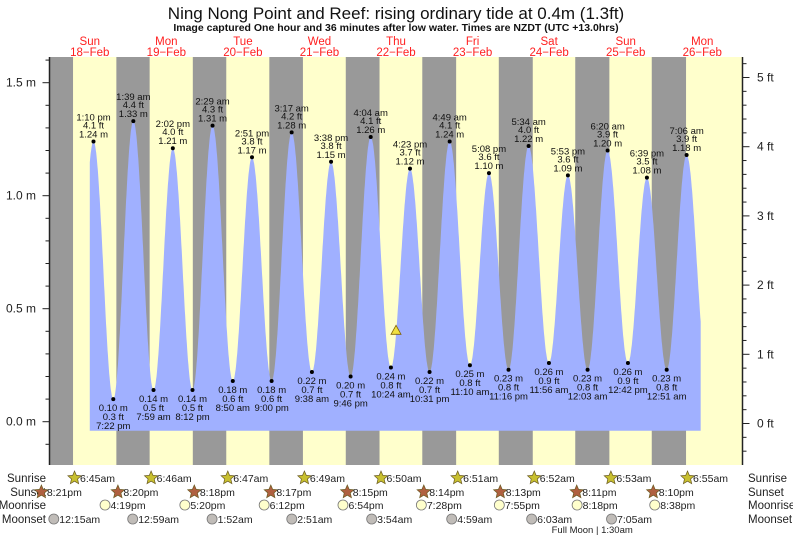 Image resolution: width=793 pixels, height=539 pixels. I want to click on low-tide-time: 8:50 am, so click(233, 408).